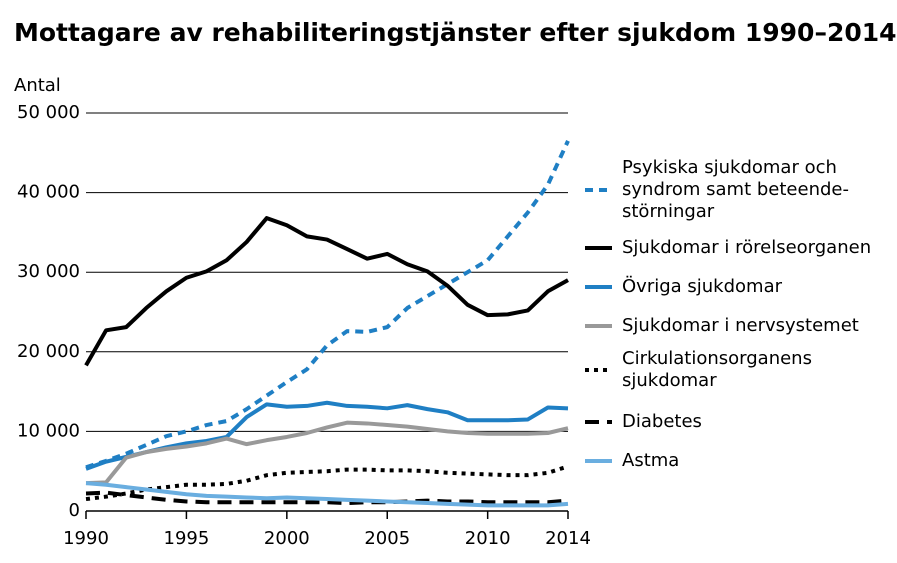 The width and height of the screenshot is (897, 563). What do you see at coordinates (86, 538) in the screenshot?
I see `x-tick-label: 1990` at bounding box center [86, 538].